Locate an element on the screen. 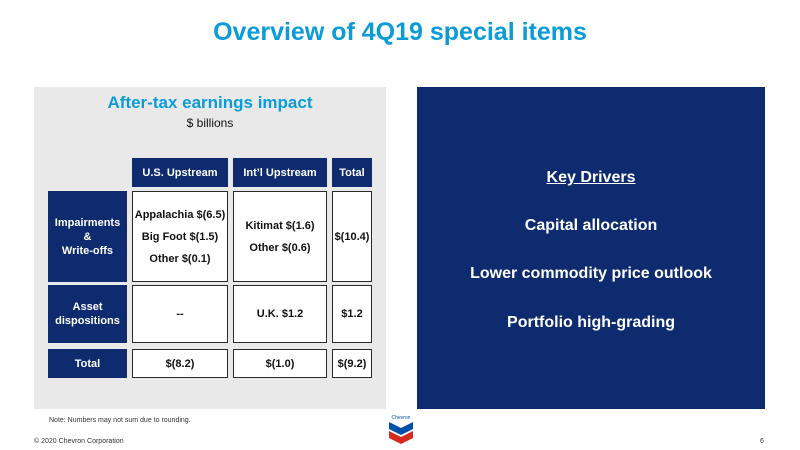 Image resolution: width=800 pixels, height=450 pixels. intl-upstream-total-cell: $(1.0) is located at coordinates (280, 363).